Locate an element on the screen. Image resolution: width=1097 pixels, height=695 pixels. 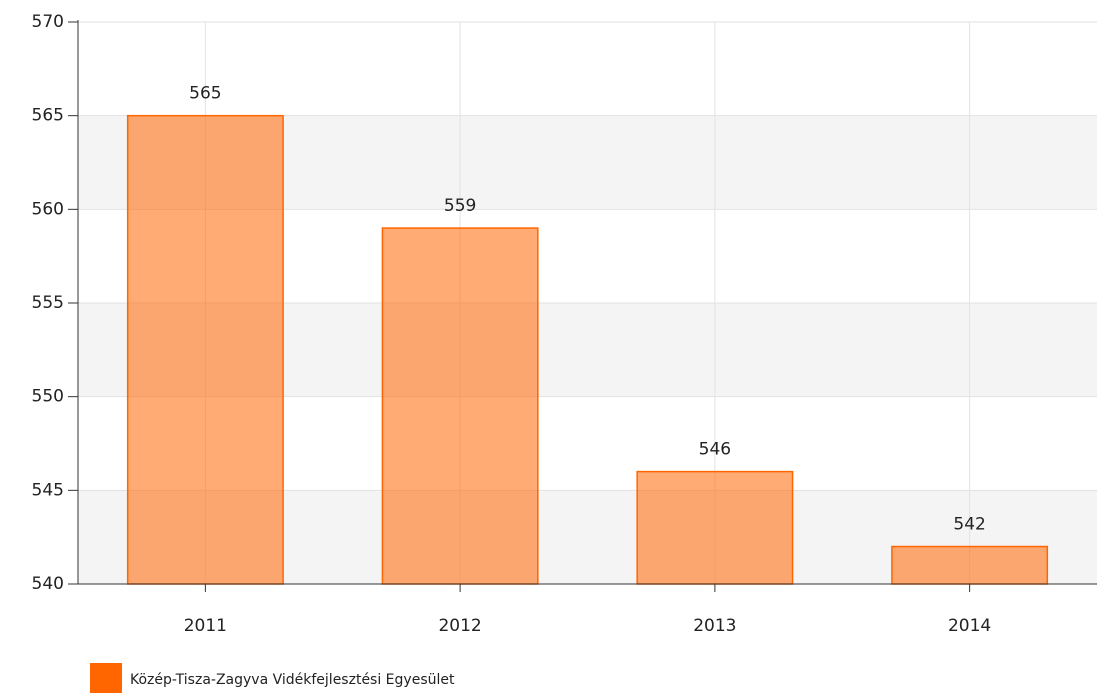
x-tick-label: 2012 is located at coordinates (459, 626).